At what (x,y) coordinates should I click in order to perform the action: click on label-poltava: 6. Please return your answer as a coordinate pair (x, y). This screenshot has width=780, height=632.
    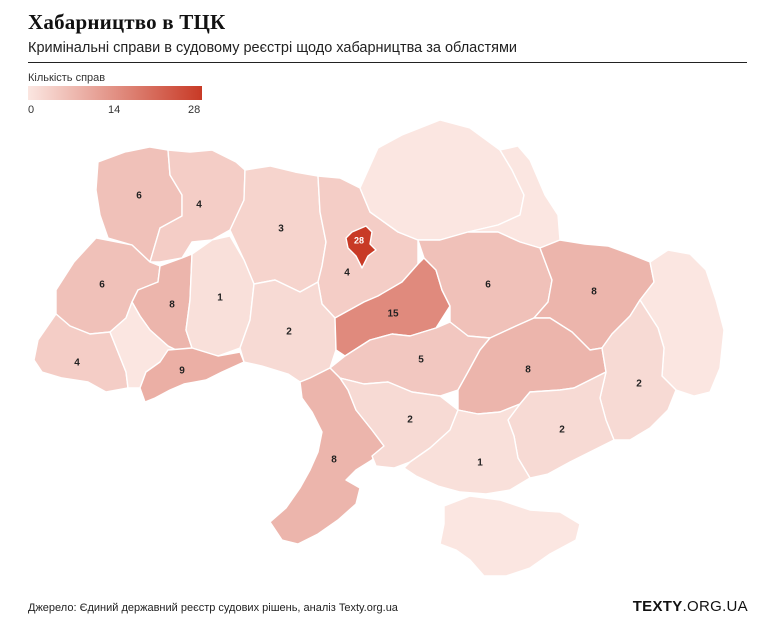
    Looking at the image, I should click on (488, 285).